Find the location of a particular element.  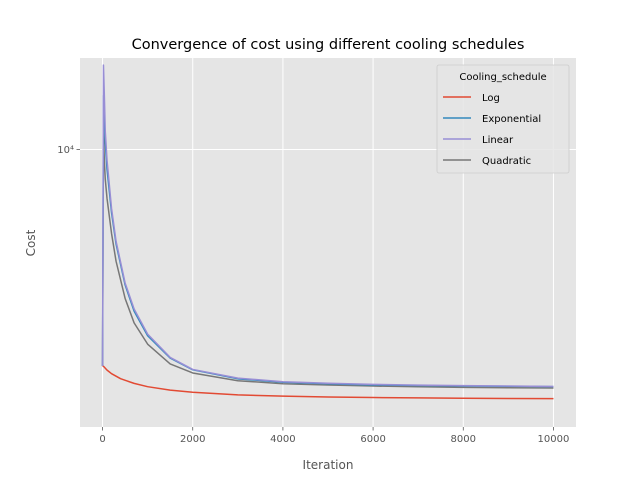

y-tick-label: 10⁴ is located at coordinates (65, 150).